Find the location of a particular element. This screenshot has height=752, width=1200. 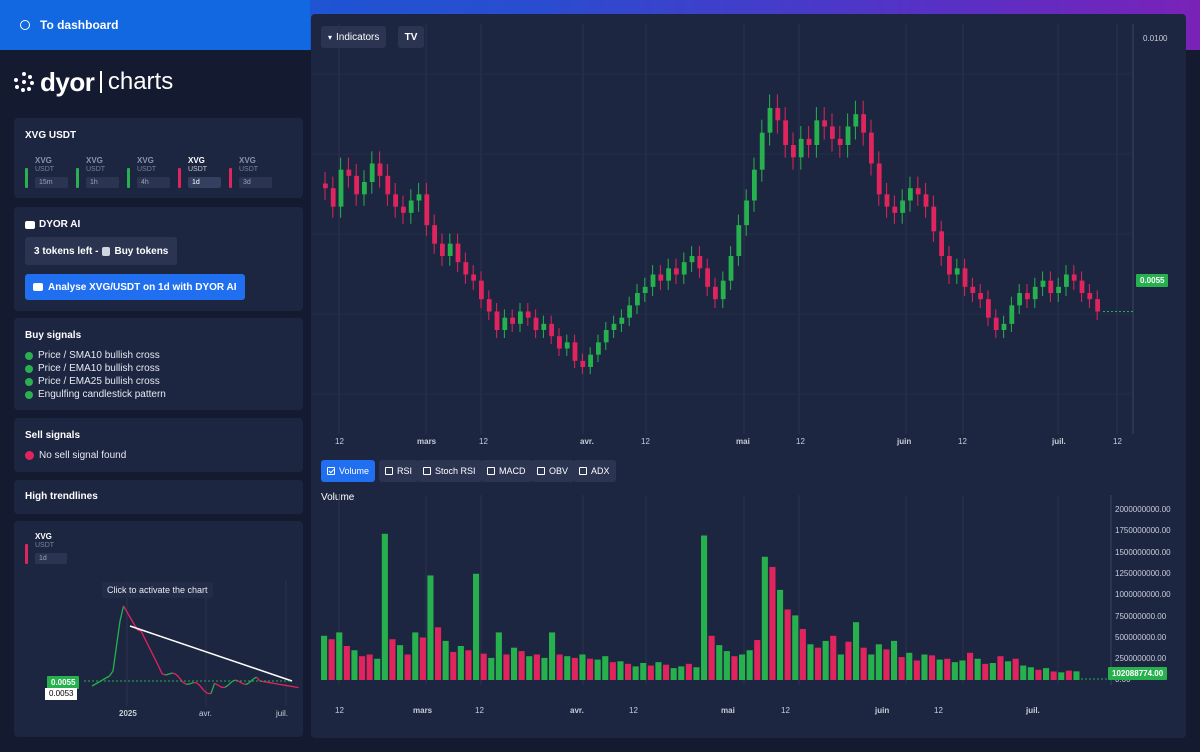

logo-brand: dyor is located at coordinates (67, 81).